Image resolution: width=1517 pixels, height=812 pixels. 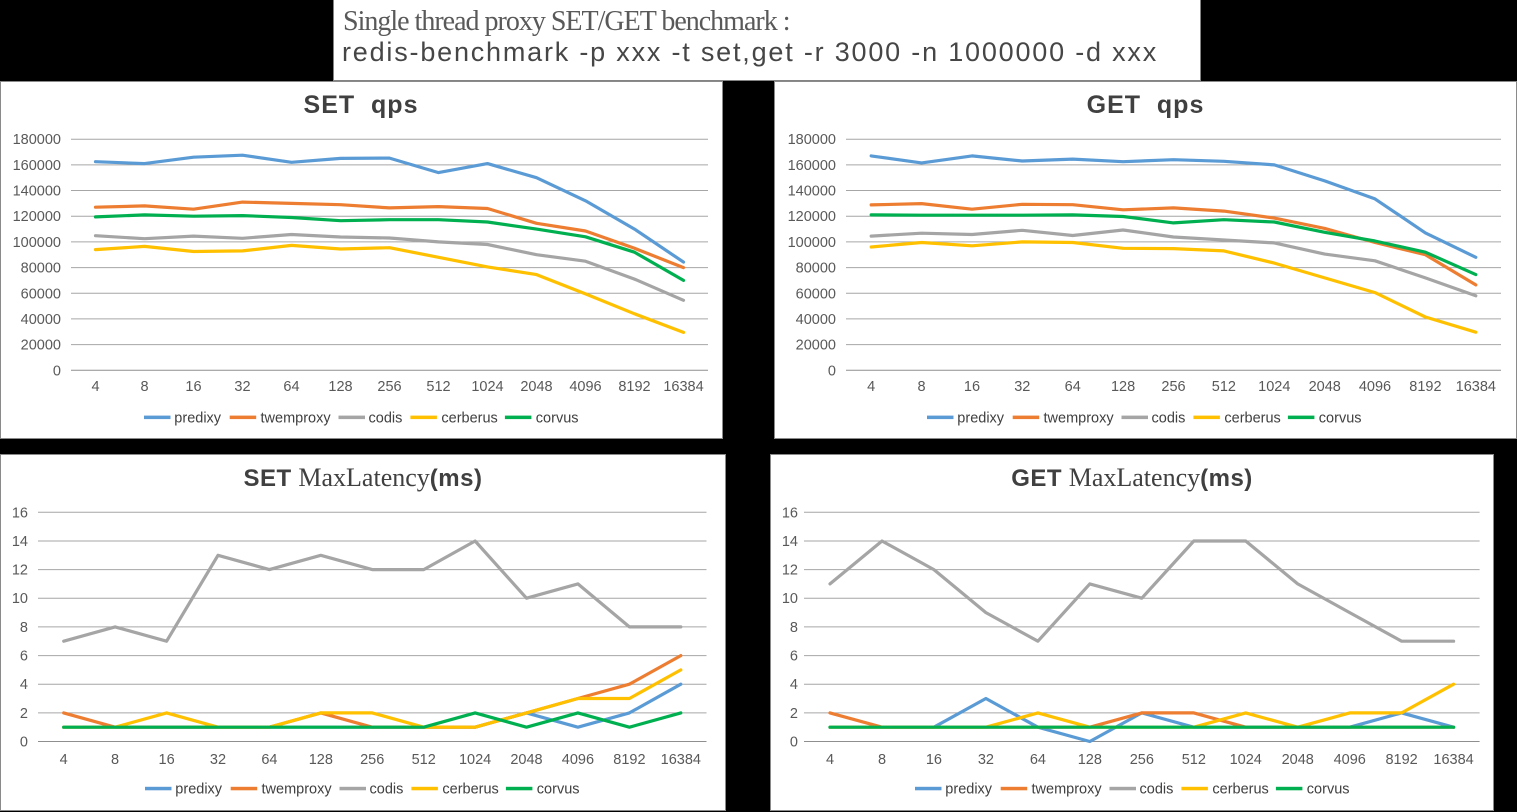 What do you see at coordinates (1146, 105) in the screenshot?
I see `svg-text: GET qps` at bounding box center [1146, 105].